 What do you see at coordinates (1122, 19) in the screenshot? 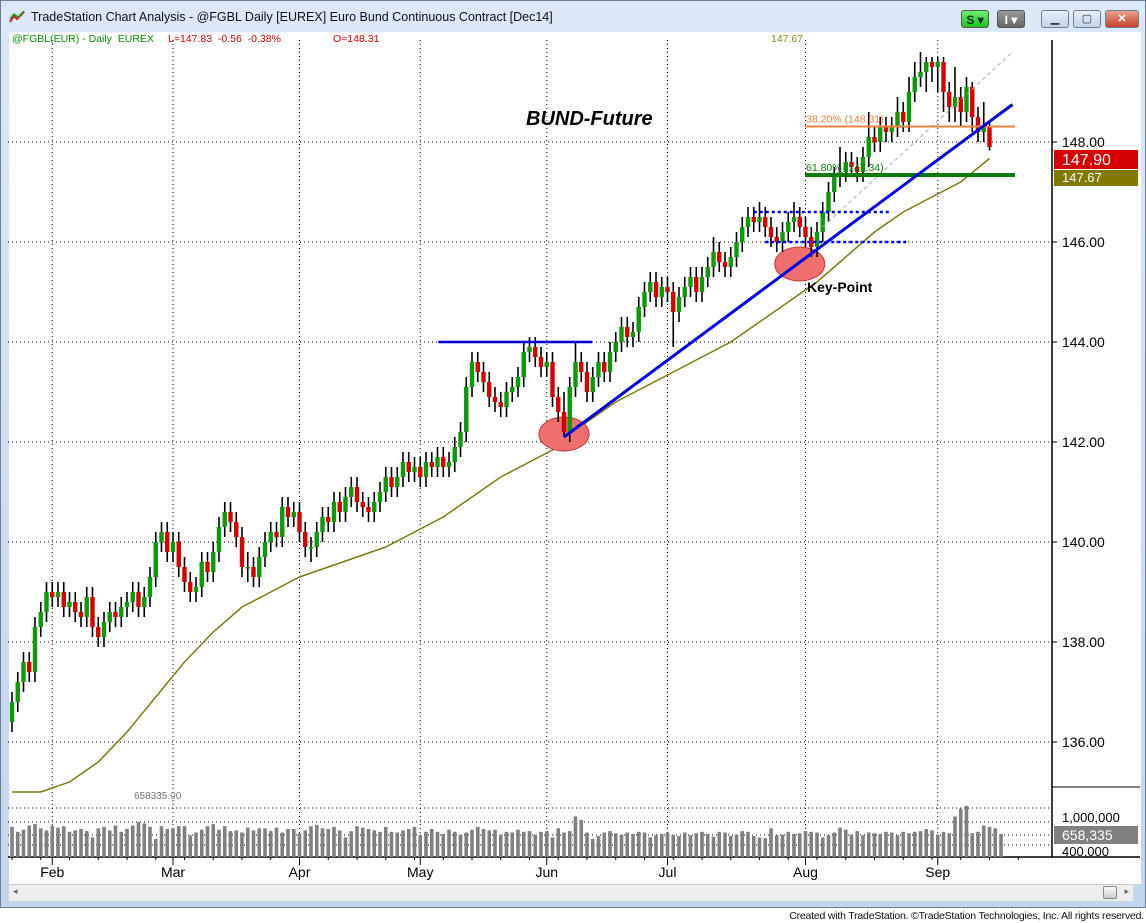
I see `close-button: ✕` at bounding box center [1122, 19].